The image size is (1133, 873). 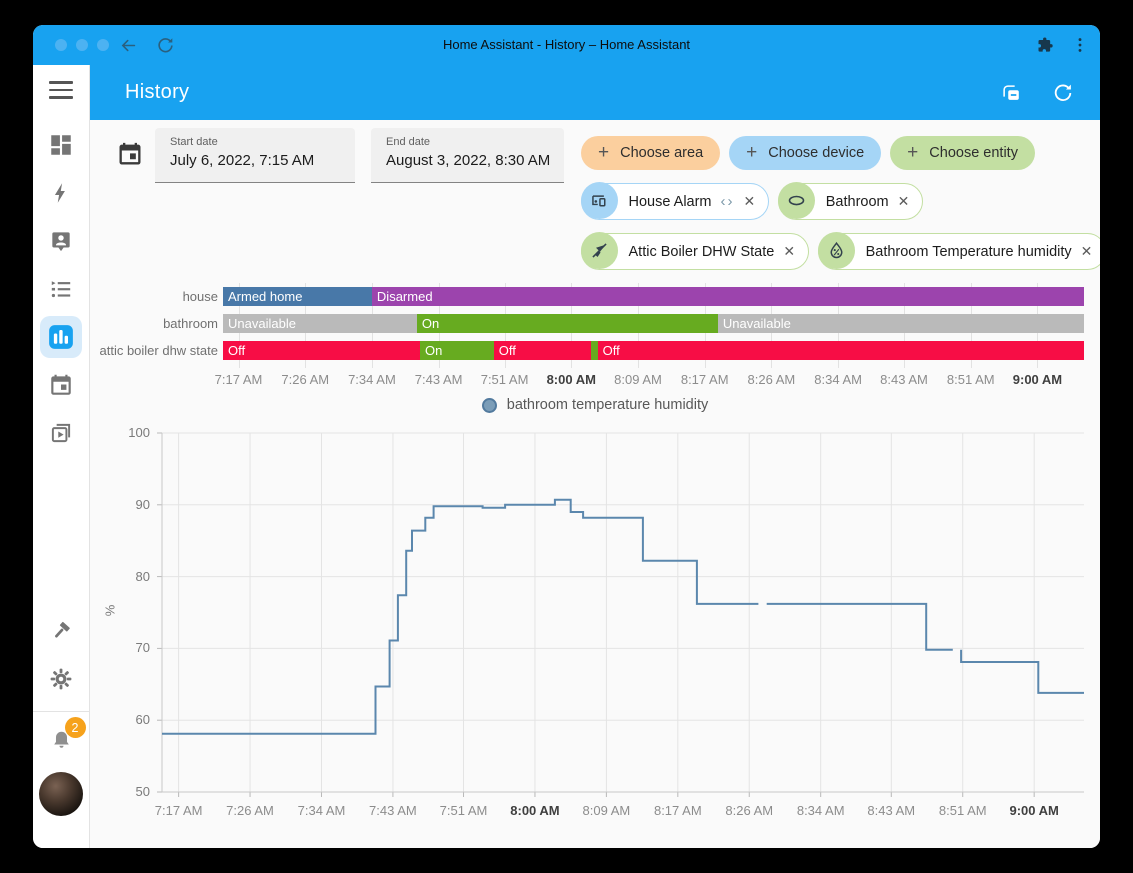 I want to click on end-date-field: End date August 3, 2022, 8:30 AM, so click(x=467, y=155).